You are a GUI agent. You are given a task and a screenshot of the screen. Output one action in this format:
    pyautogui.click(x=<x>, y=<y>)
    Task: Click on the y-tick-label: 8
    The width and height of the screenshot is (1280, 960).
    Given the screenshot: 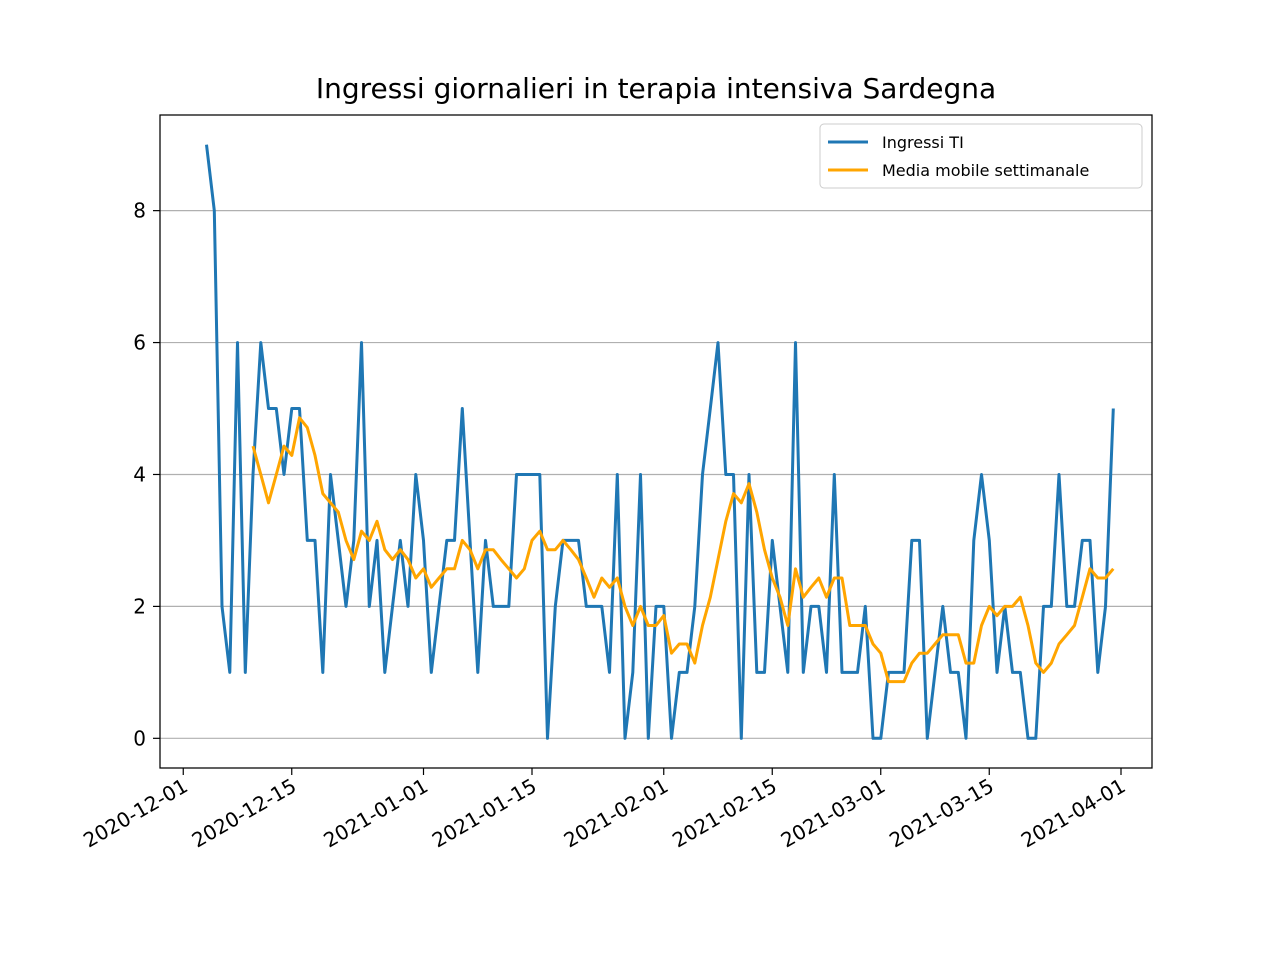 What is the action you would take?
    pyautogui.click(x=139, y=211)
    